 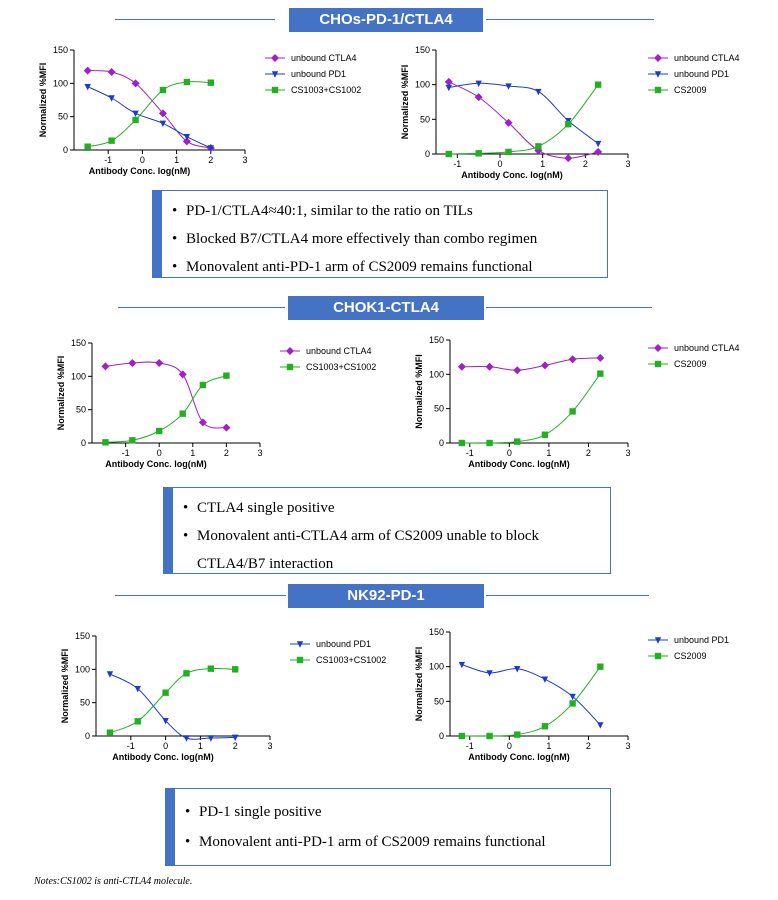 What do you see at coordinates (386, 308) in the screenshot?
I see `section-title-chok1: CHOK1-CTLA4` at bounding box center [386, 308].